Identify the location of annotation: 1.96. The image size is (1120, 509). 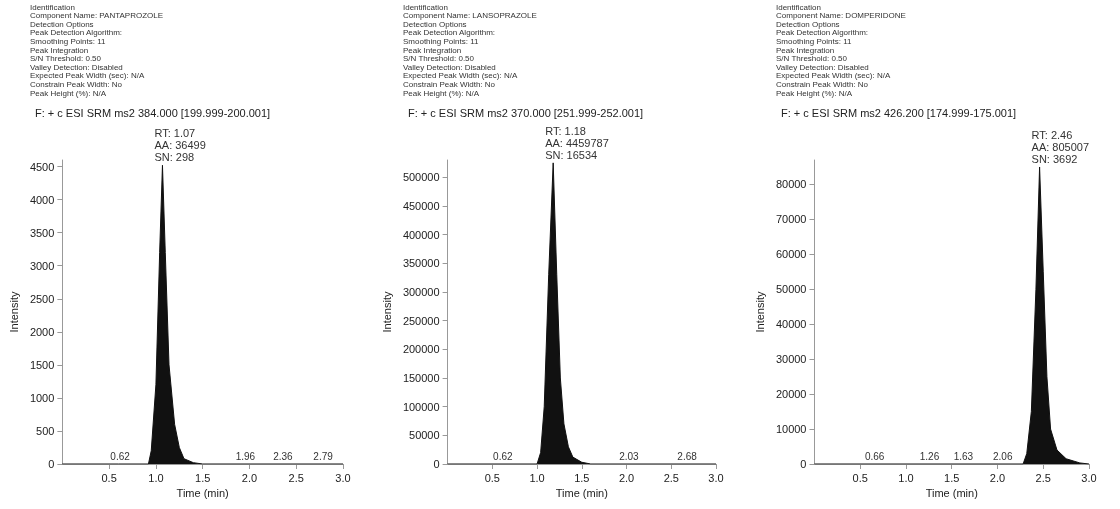
(245, 456).